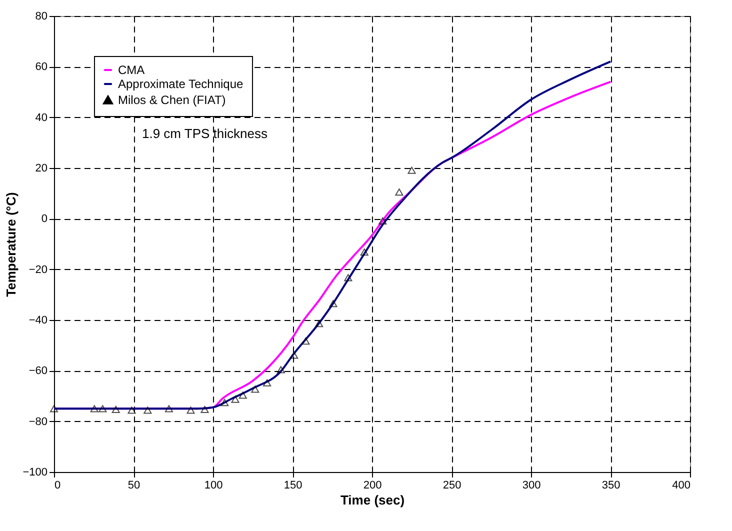  What do you see at coordinates (372, 500) in the screenshot?
I see `x-axis-title: Time (sec)` at bounding box center [372, 500].